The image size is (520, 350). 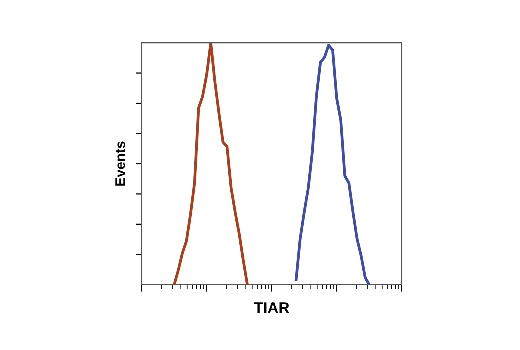 What do you see at coordinates (121, 164) in the screenshot?
I see `y-axis-title: Events` at bounding box center [121, 164].